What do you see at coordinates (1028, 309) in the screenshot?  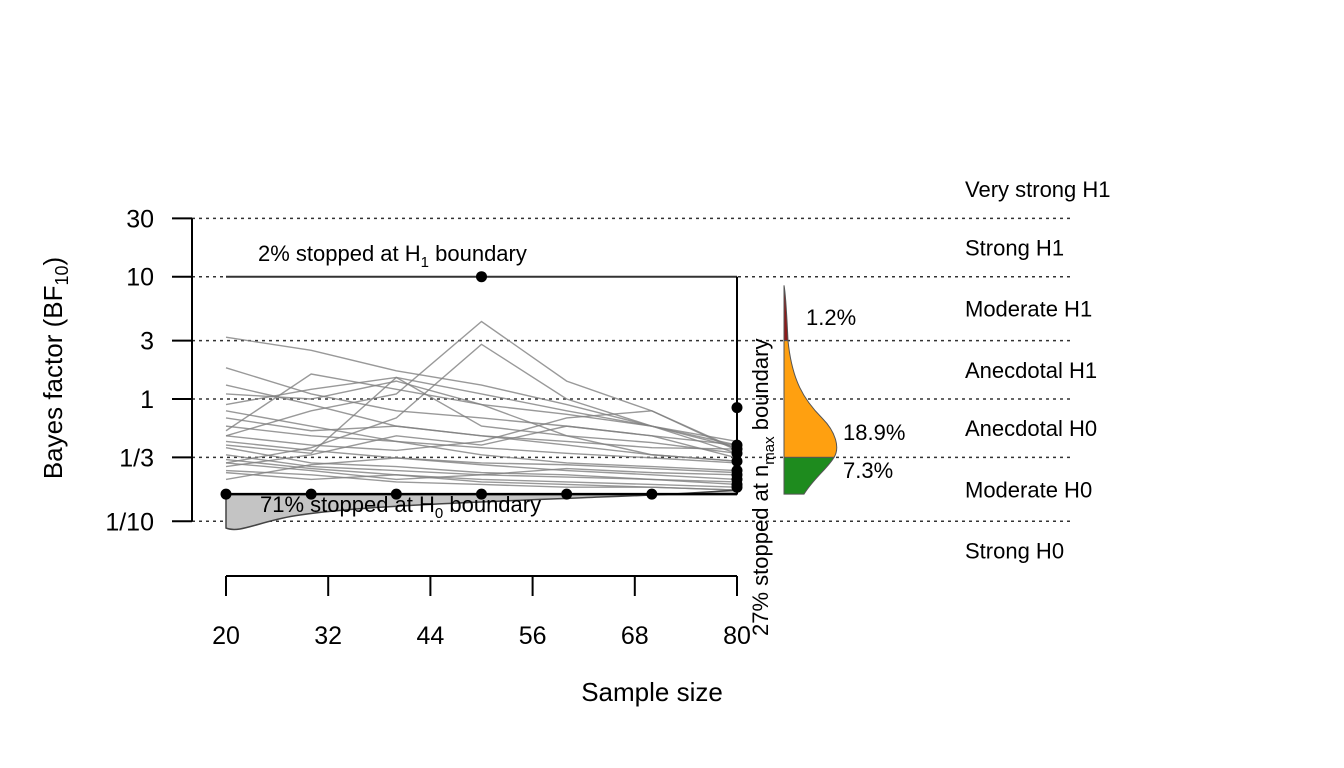 I see `evidence-label-2: Moderate H1` at bounding box center [1028, 309].